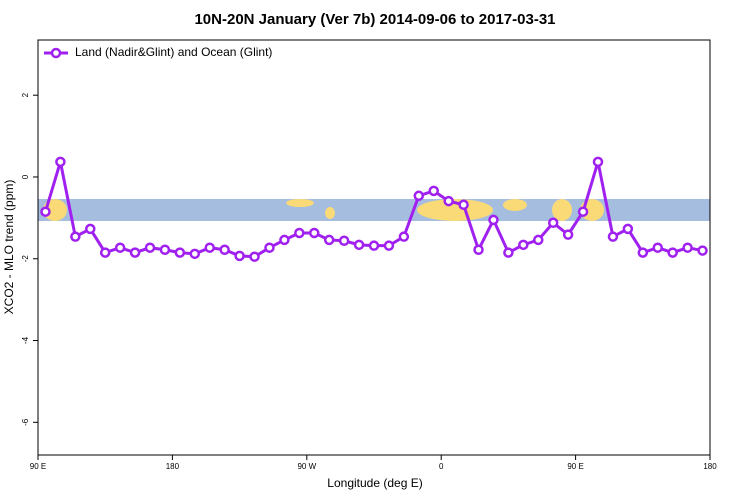 The width and height of the screenshot is (750, 500). I want to click on legend-marker, so click(56, 53).